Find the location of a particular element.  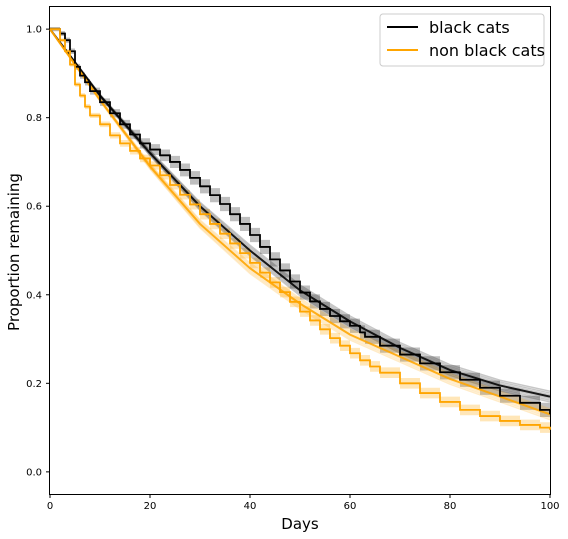

y-tick-label: 0.4 is located at coordinates (34, 295).